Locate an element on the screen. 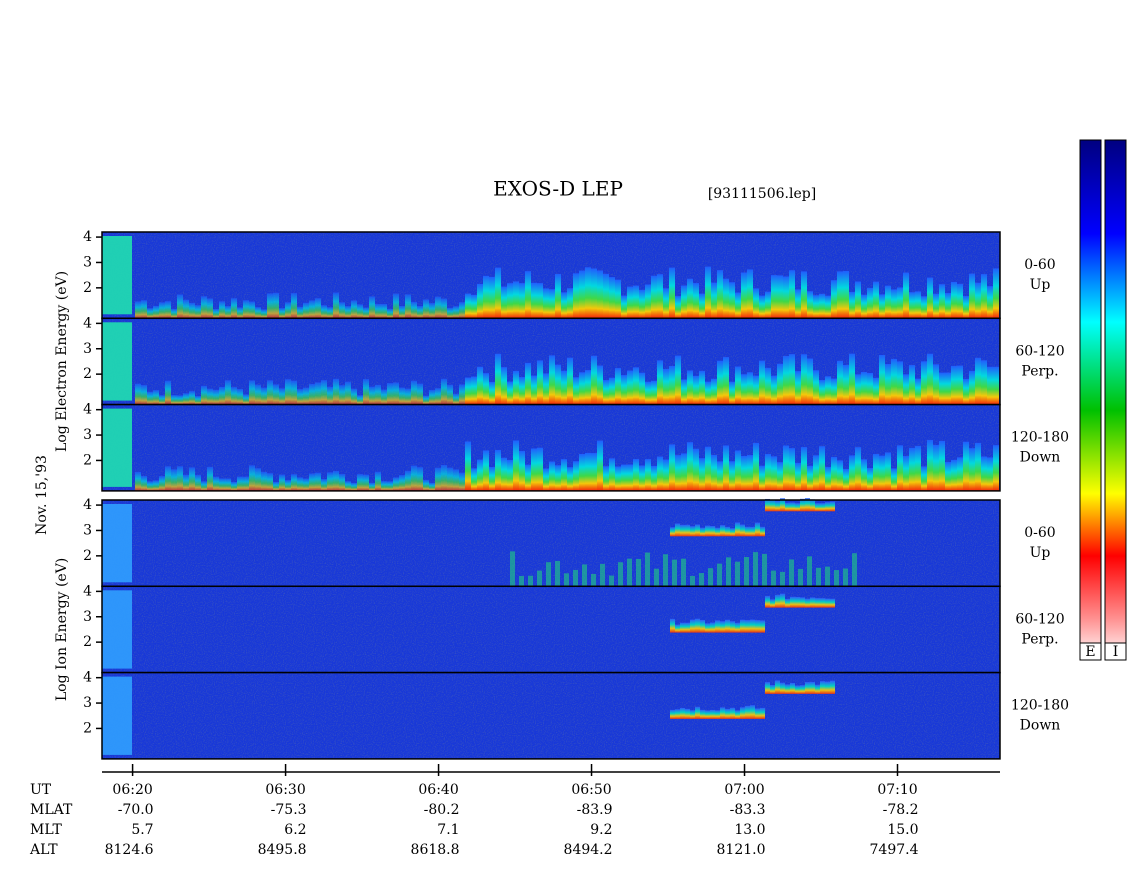 This screenshot has width=1130, height=875. ephemeris-value: 9.2 is located at coordinates (601, 830).